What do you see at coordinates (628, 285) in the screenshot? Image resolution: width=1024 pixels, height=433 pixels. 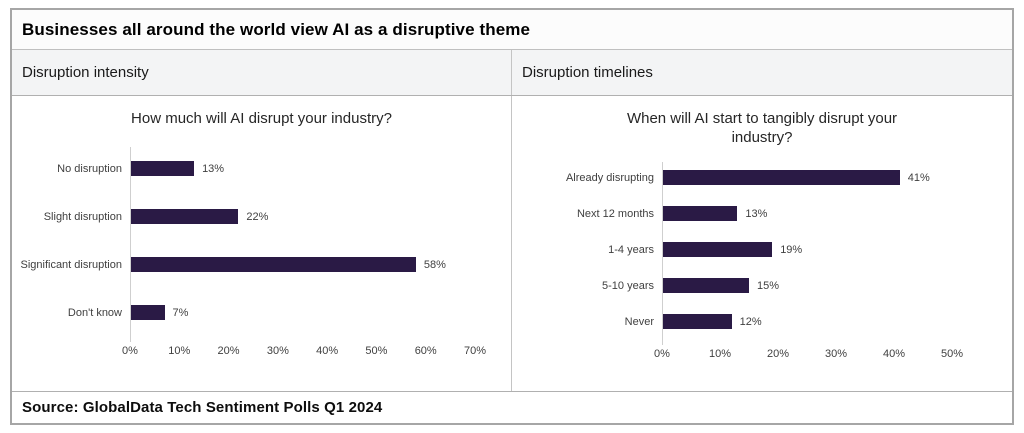 I see `category-label: 5-10 years` at bounding box center [628, 285].